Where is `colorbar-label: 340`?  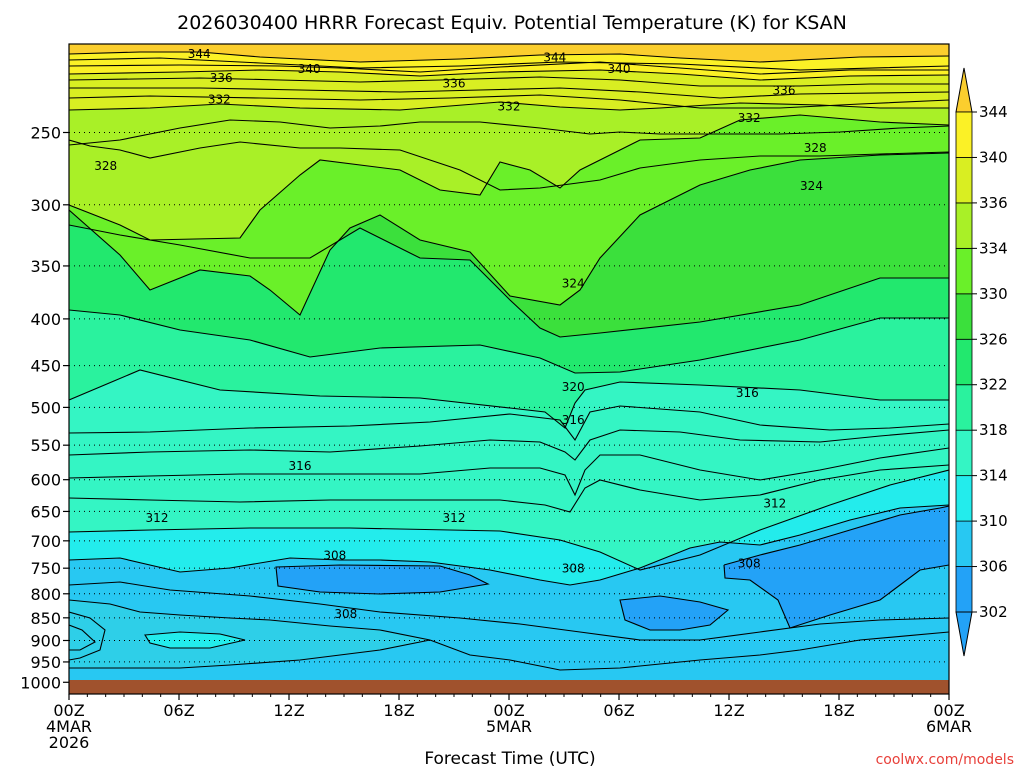 colorbar-label: 340 is located at coordinates (993, 157).